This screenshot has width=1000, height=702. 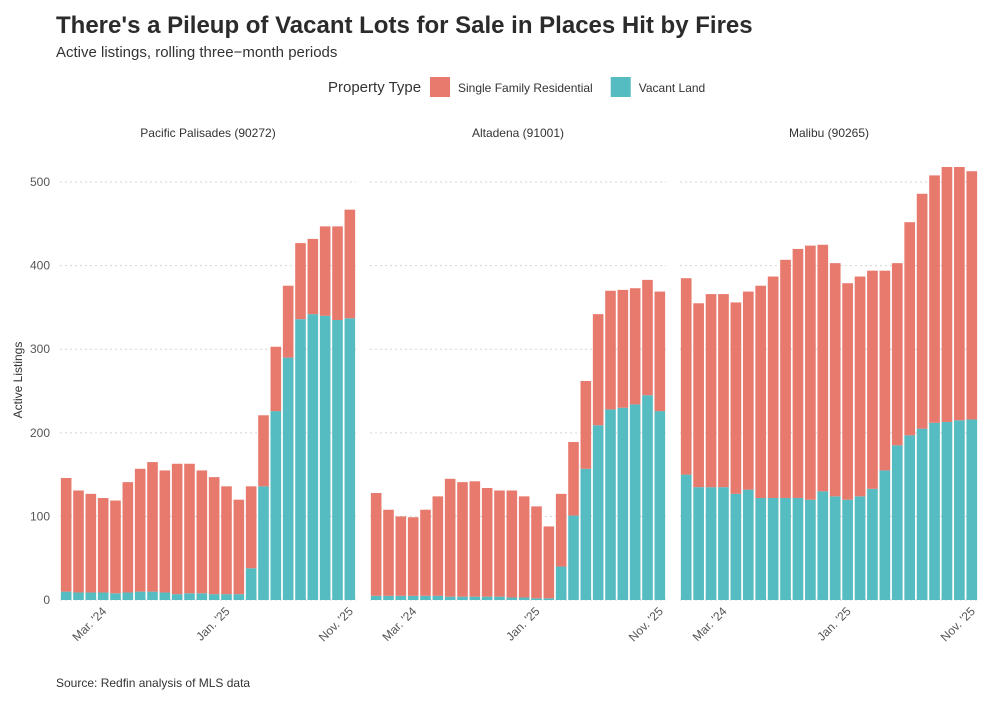 I want to click on y-tick-label: 300, so click(x=40, y=349).